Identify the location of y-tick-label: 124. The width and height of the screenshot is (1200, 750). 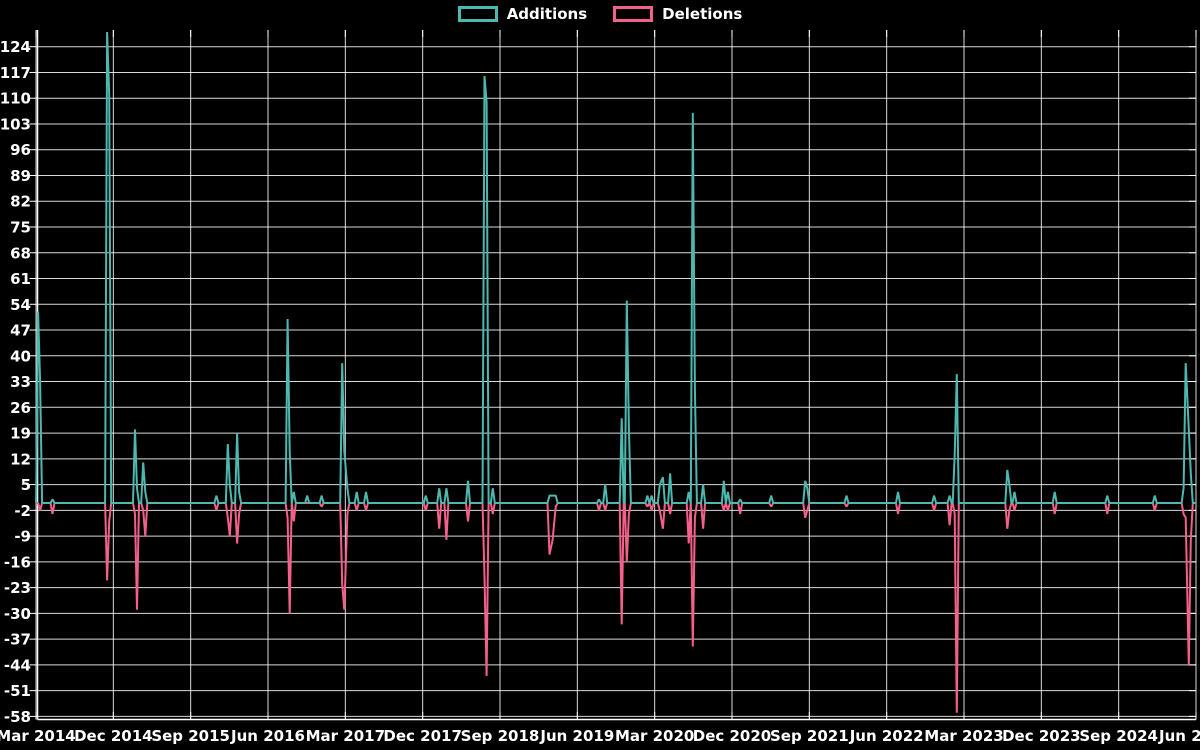
(15, 47).